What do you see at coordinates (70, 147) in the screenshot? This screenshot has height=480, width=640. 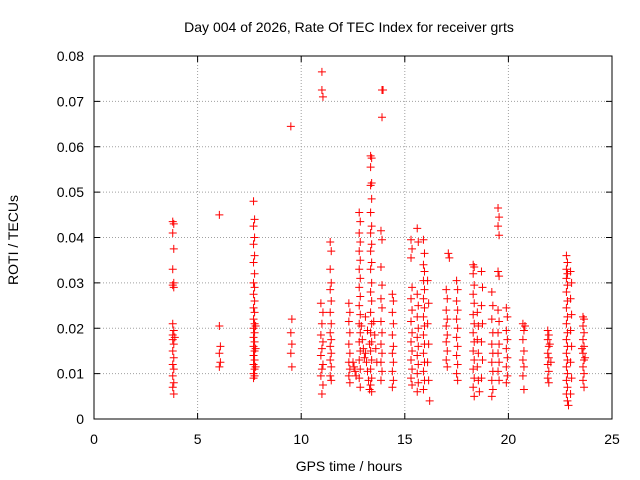 I see `y-tick-label: 0.06` at bounding box center [70, 147].